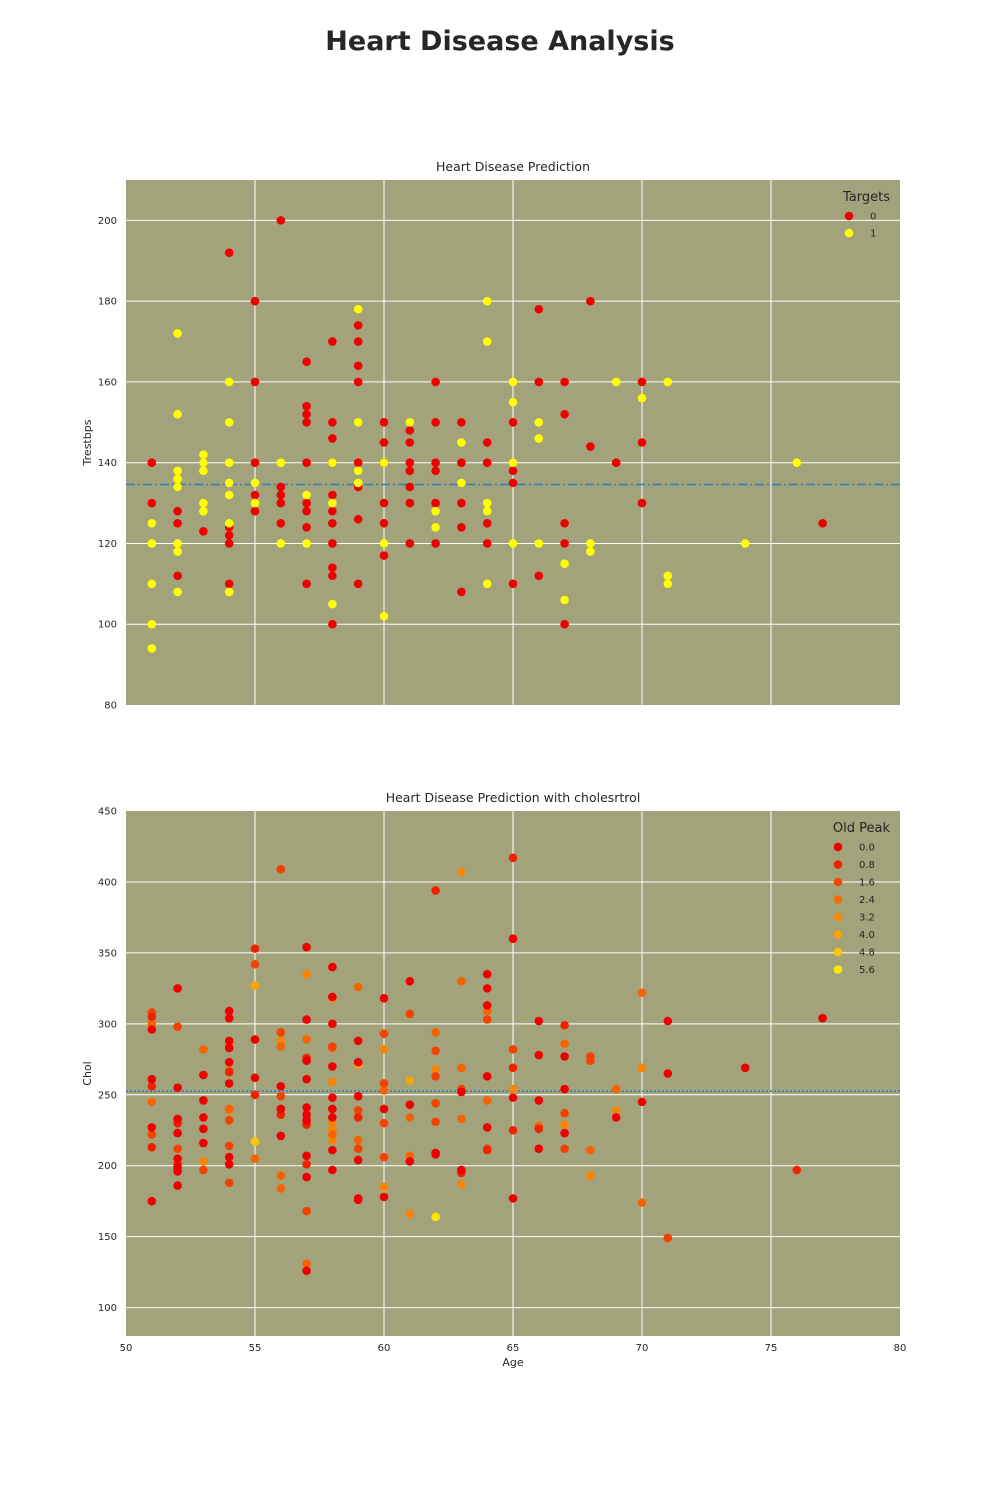 This screenshot has width=1000, height=1500. What do you see at coordinates (867, 953) in the screenshot?
I see `legend-label: 4.8` at bounding box center [867, 953].